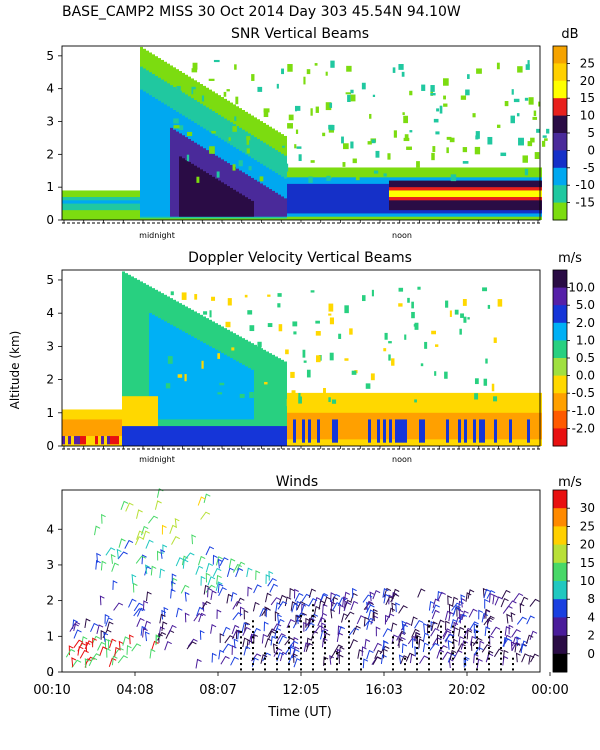 Image resolution: width=600 pixels, height=750 pixels. Describe the element at coordinates (50, 122) in the screenshot. I see `snr-y-tick-label: 3` at that location.